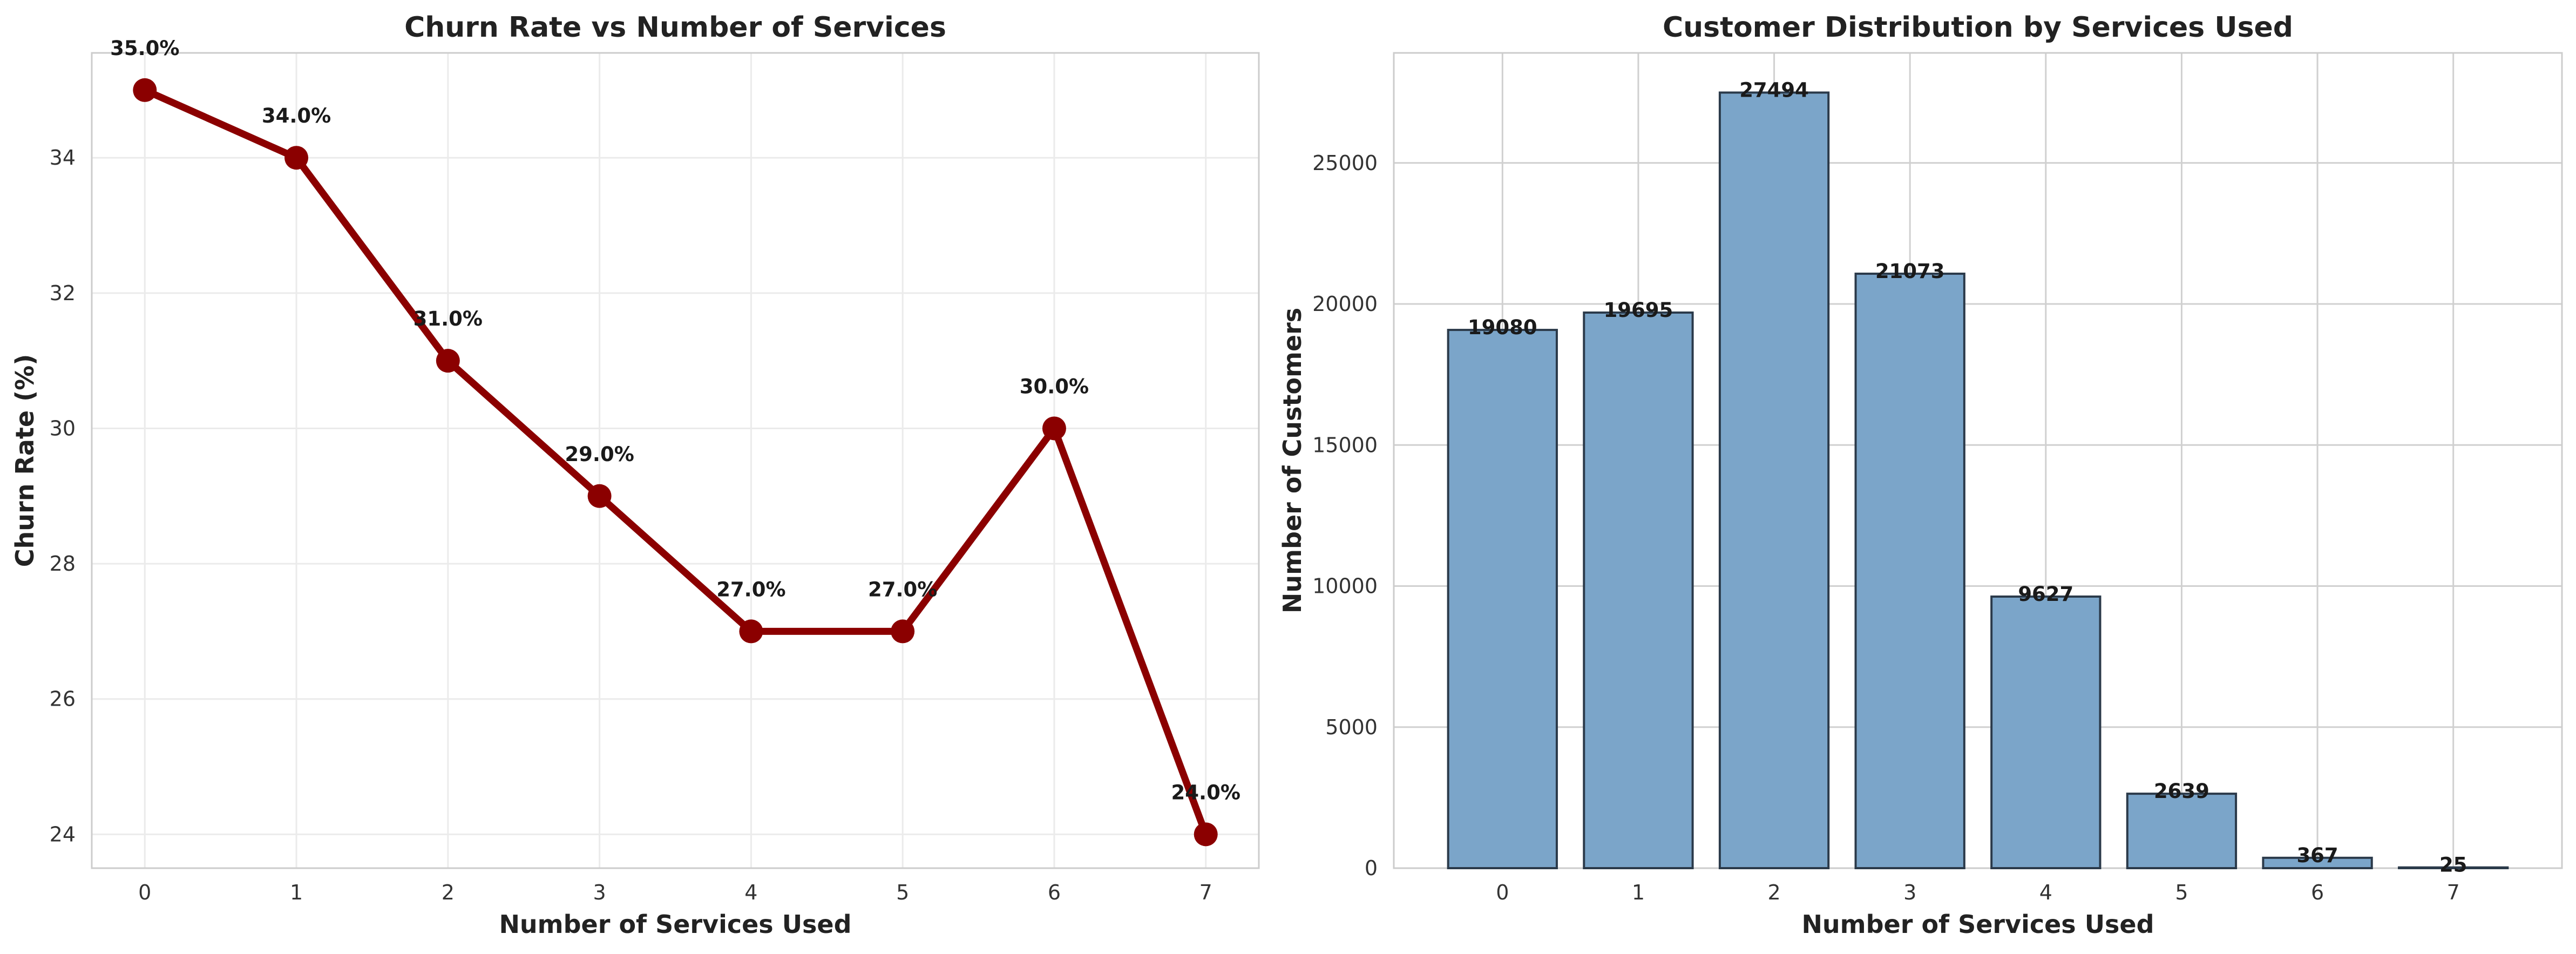 This screenshot has height=954, width=2576. I want to click on left-y-ticks: 24 26 28 30 32 34, so click(63, 496).